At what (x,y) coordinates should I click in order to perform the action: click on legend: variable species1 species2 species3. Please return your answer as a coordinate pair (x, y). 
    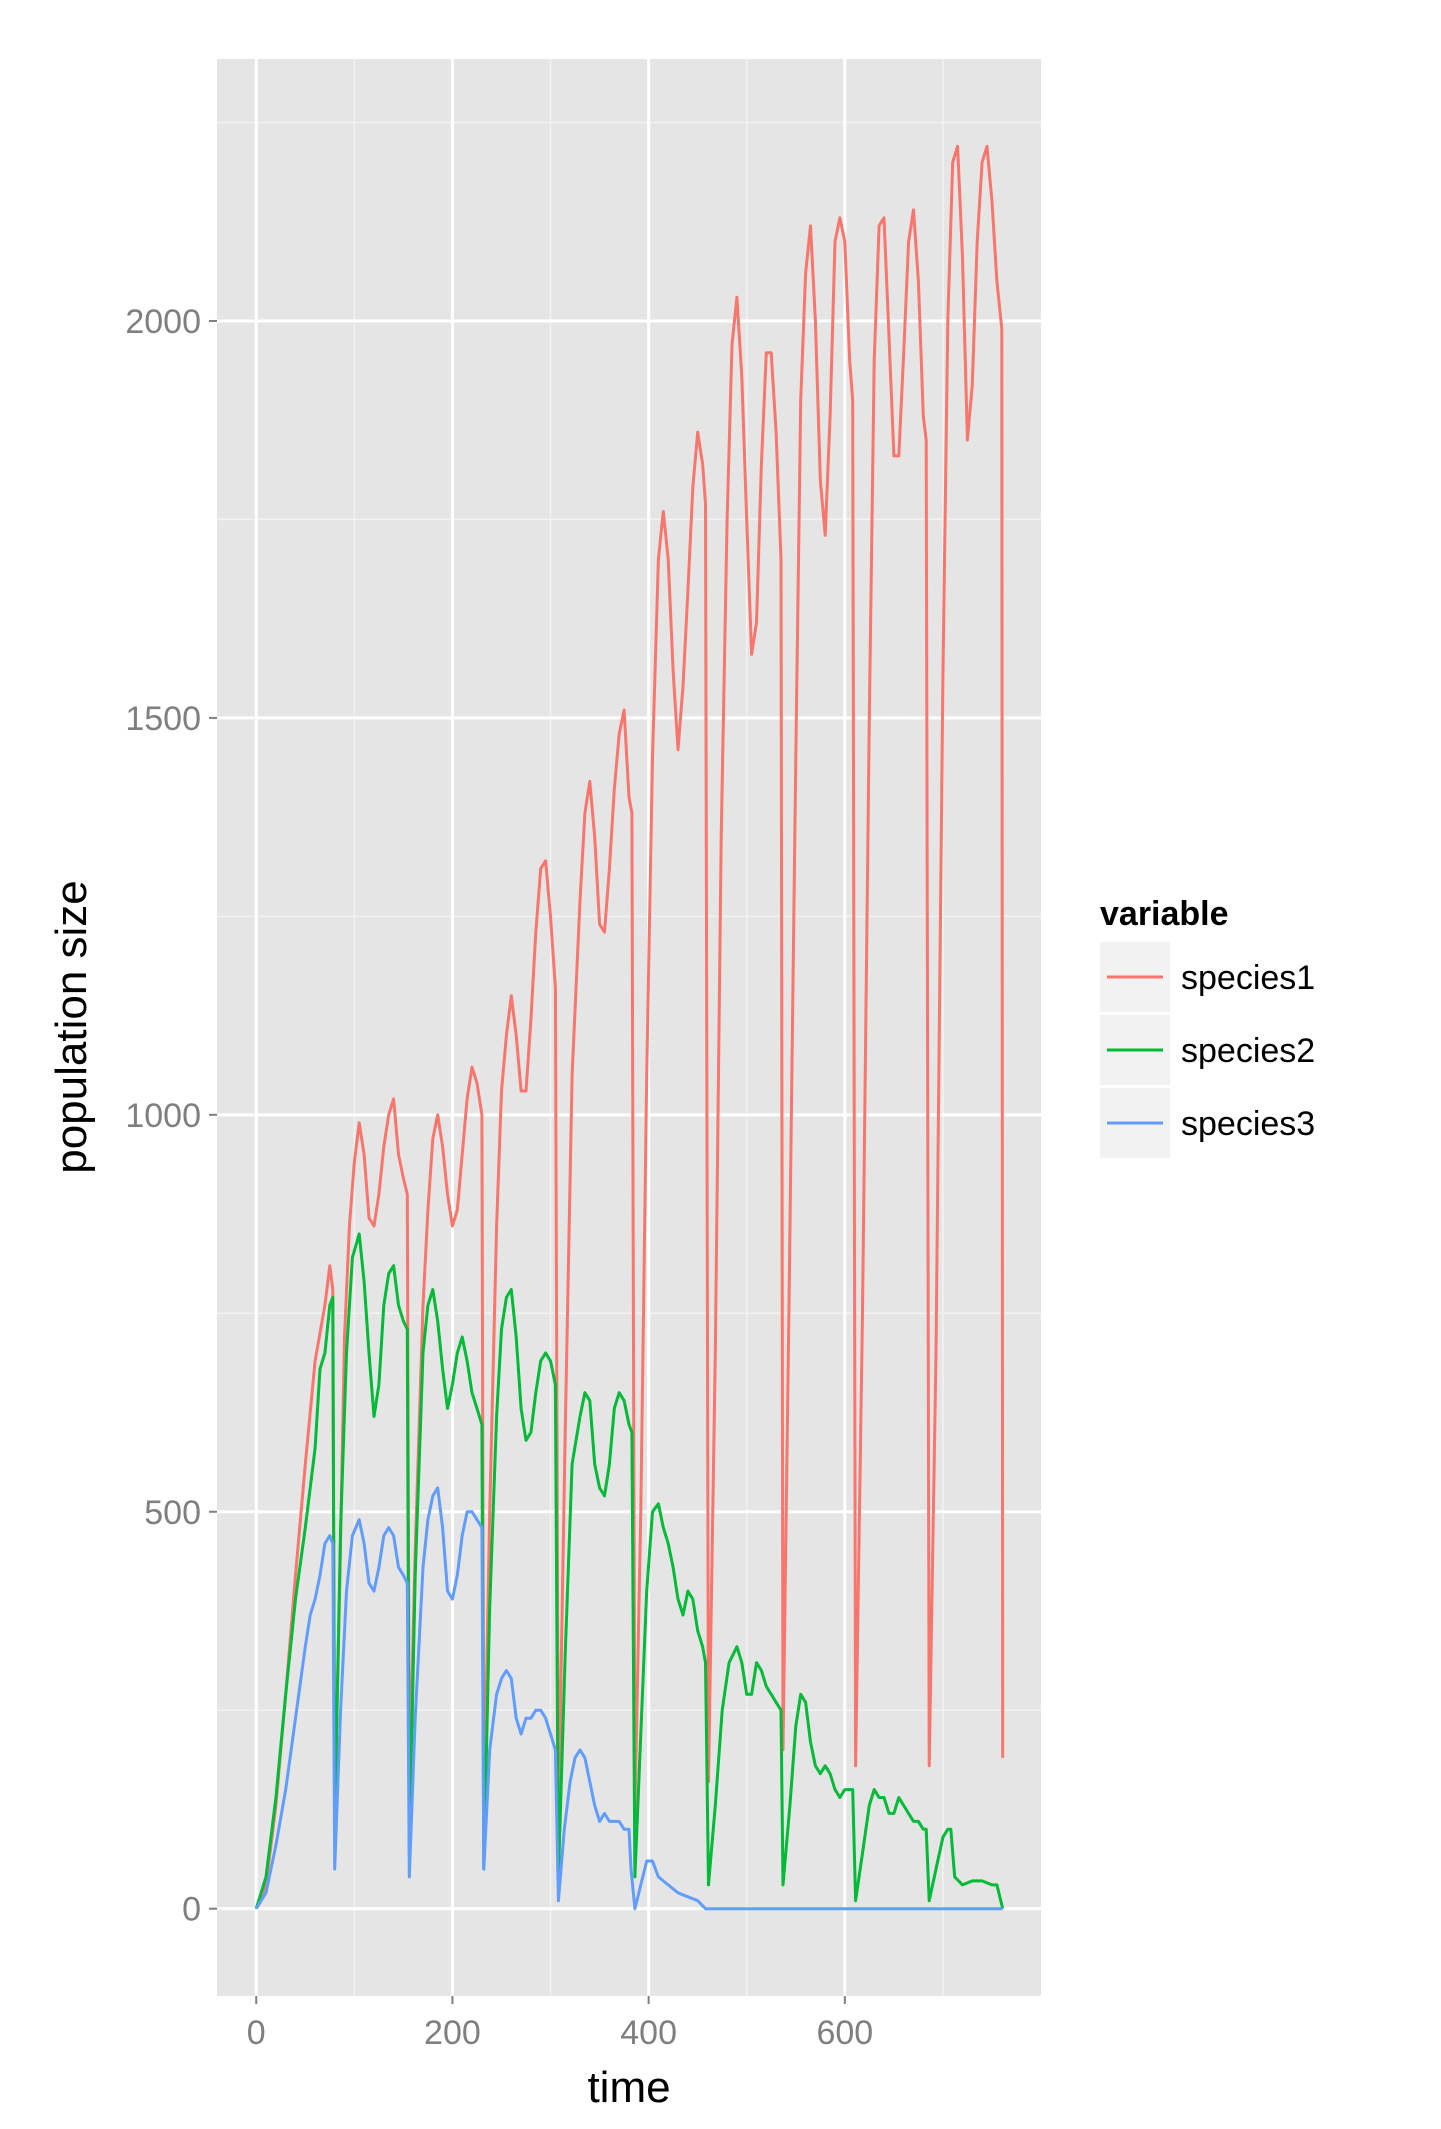
    Looking at the image, I should click on (1207, 1026).